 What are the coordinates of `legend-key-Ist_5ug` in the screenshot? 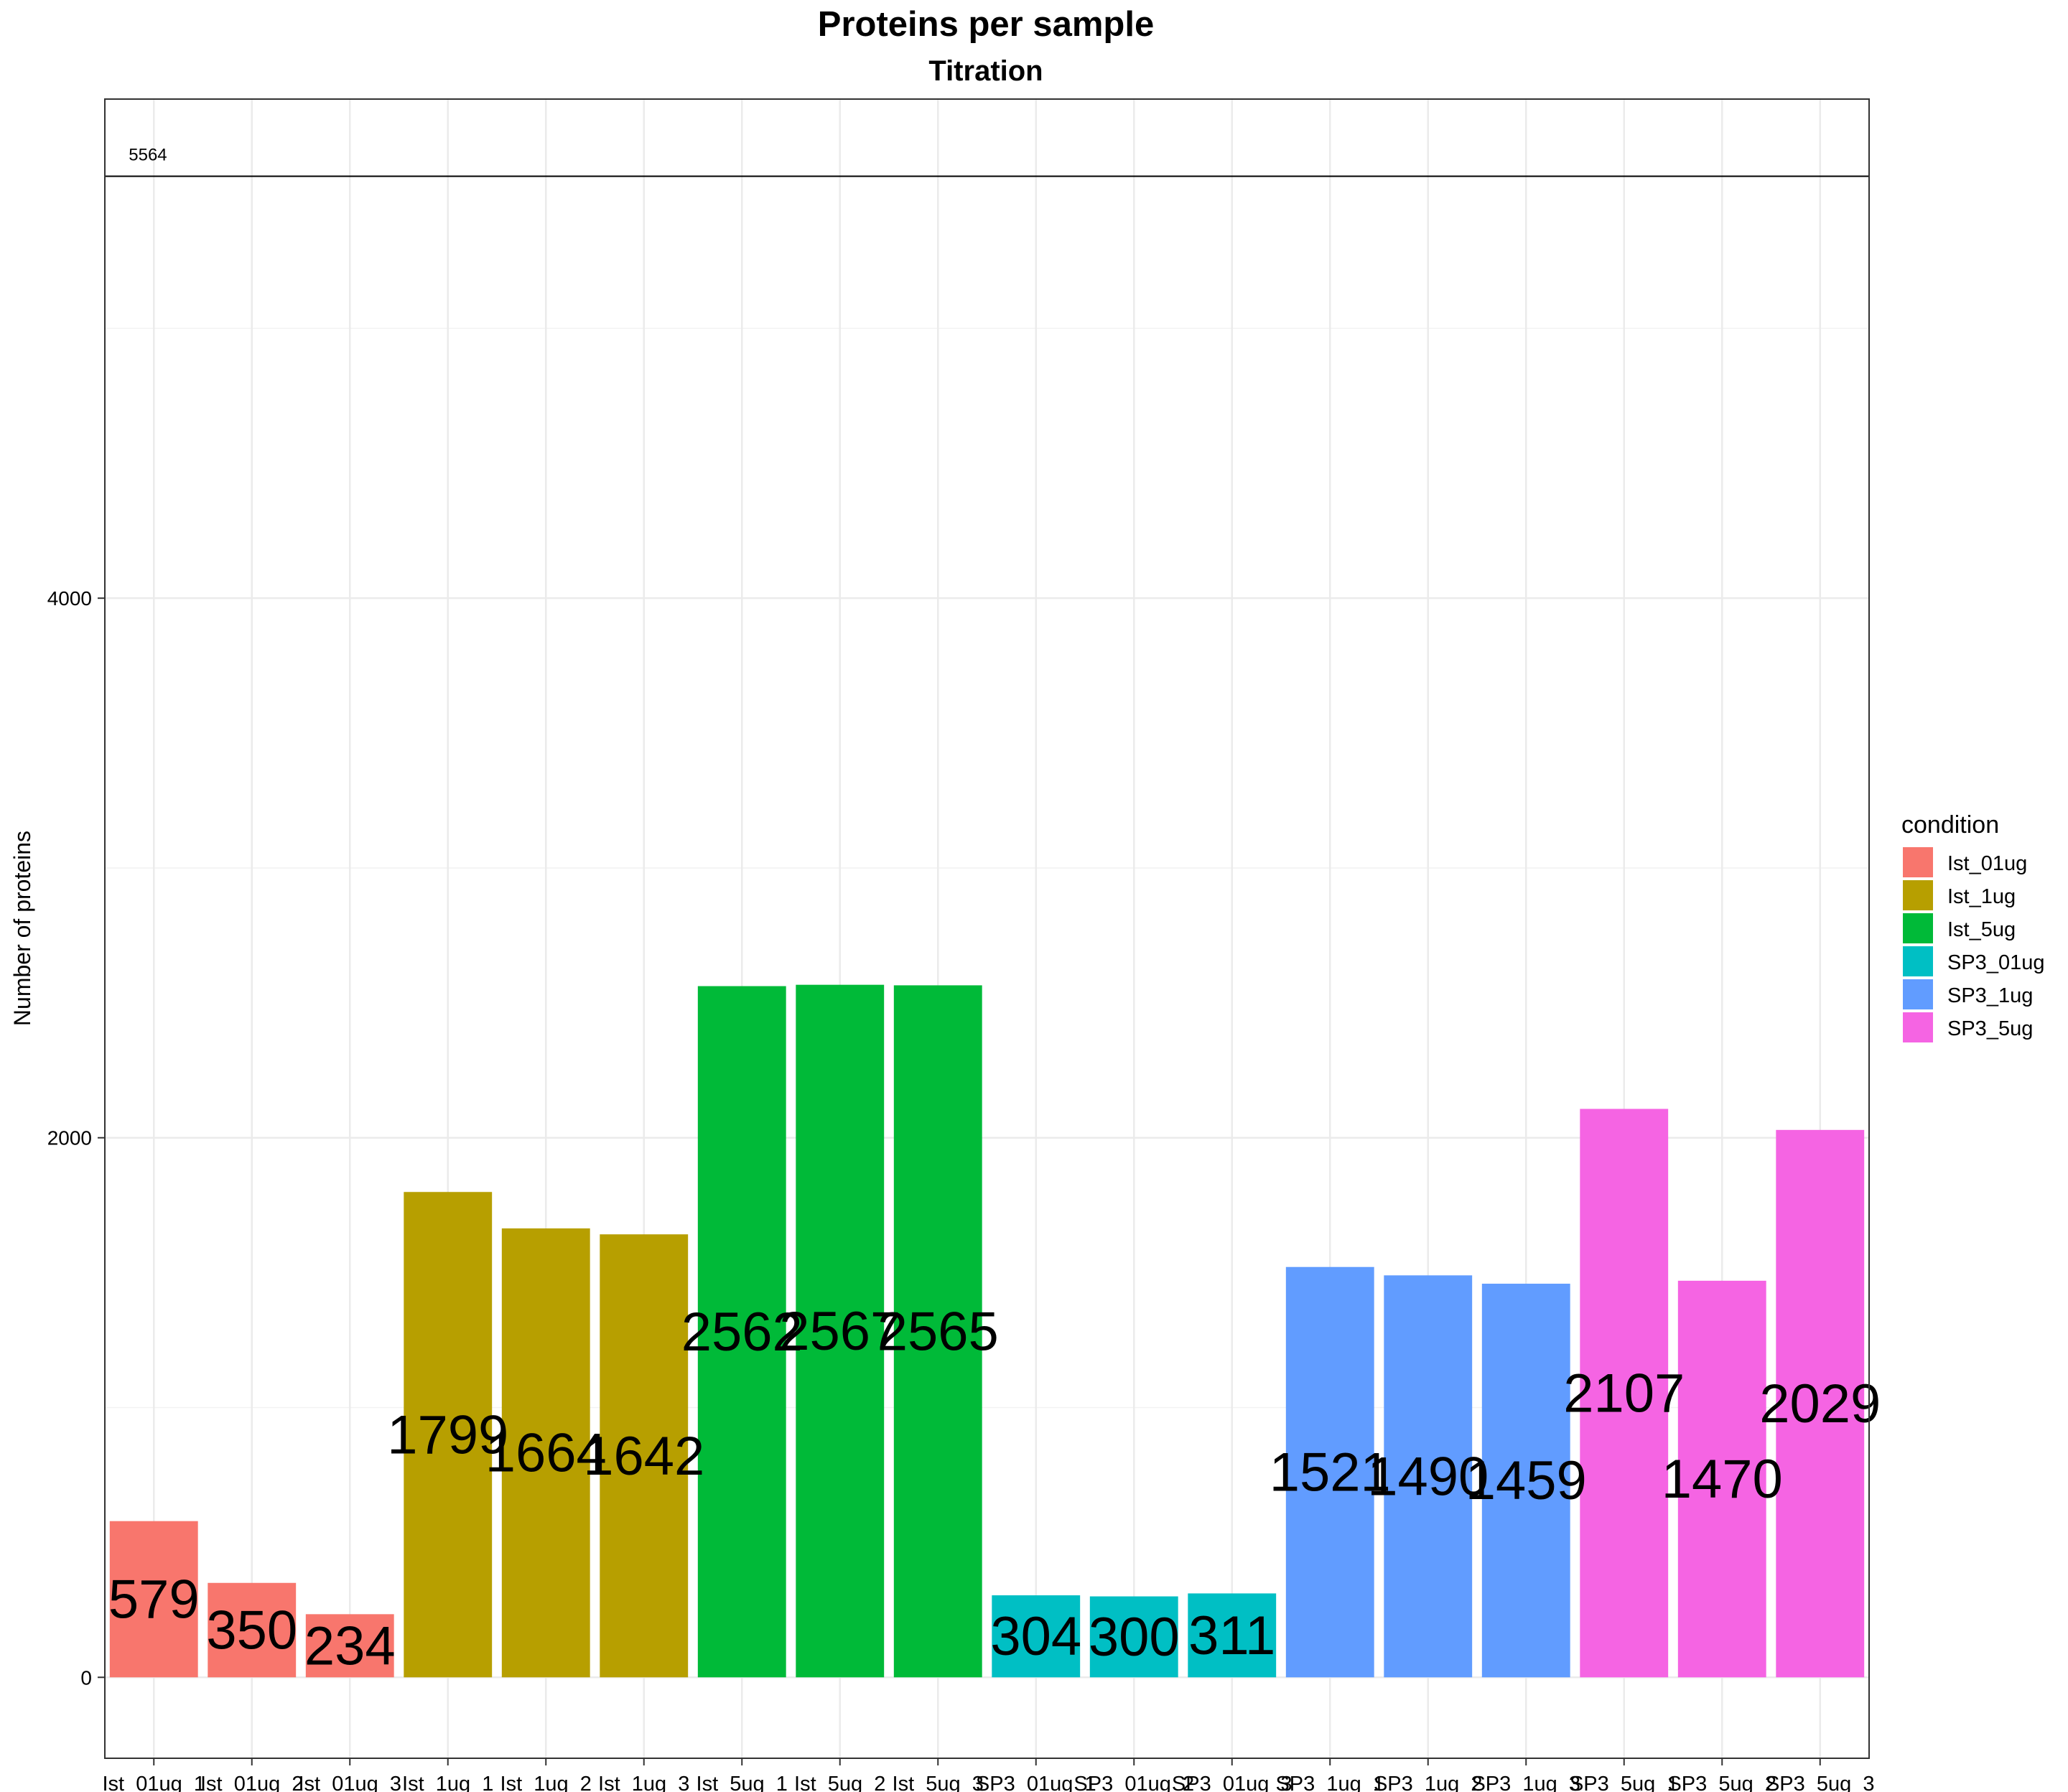 It's located at (1918, 928).